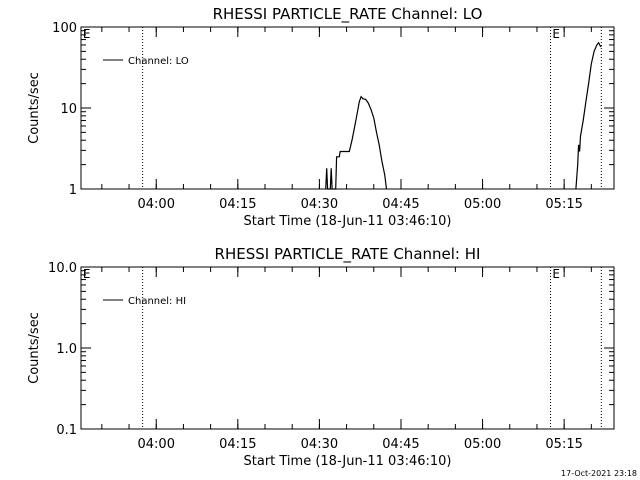  I want to click on footer-timestamp: 17-Oct-2021 23:18, so click(599, 473).